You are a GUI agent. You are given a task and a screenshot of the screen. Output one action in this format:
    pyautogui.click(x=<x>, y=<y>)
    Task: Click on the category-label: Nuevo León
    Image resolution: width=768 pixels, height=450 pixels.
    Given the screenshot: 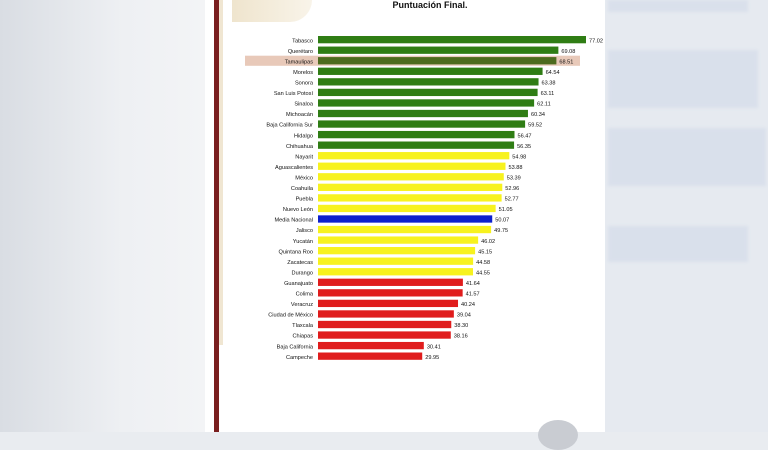 What is the action you would take?
    pyautogui.click(x=298, y=210)
    